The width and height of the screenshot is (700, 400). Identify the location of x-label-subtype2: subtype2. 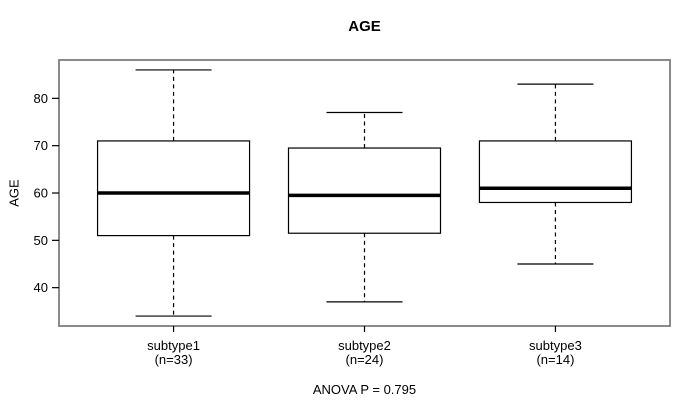
(364, 345).